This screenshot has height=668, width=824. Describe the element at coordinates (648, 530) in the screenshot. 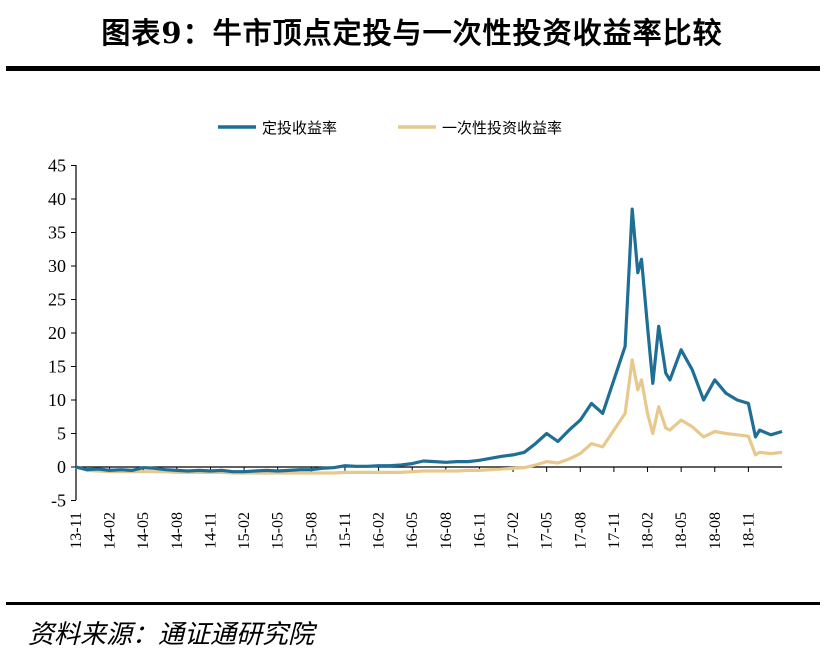

I see `x-tick-label: 18-02` at that location.